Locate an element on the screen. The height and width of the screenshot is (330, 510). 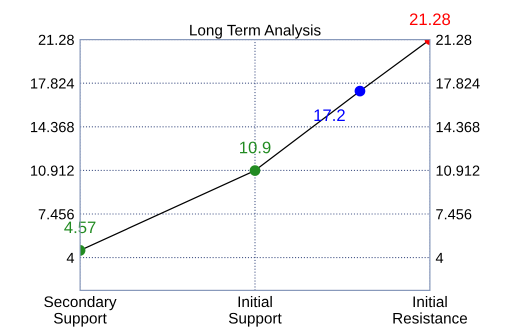
data-label: 10.9 is located at coordinates (255, 148).